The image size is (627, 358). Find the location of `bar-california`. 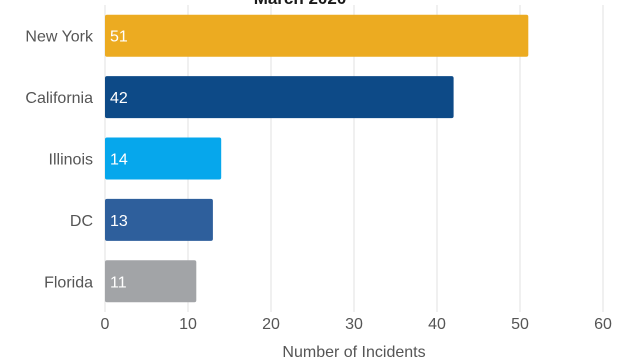

bar-california is located at coordinates (279, 97).